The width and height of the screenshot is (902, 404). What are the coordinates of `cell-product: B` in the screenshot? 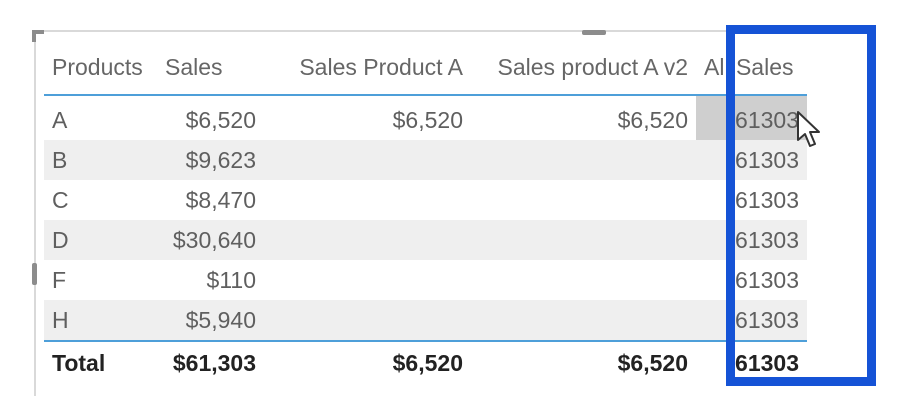 It's located at (100, 160).